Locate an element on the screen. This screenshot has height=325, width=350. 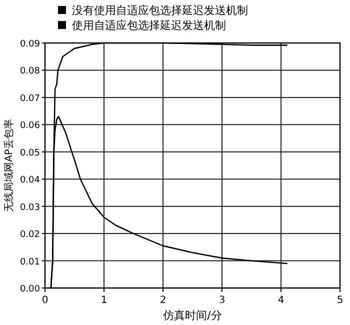
y-tick-label: 0.00 is located at coordinates (30, 289).